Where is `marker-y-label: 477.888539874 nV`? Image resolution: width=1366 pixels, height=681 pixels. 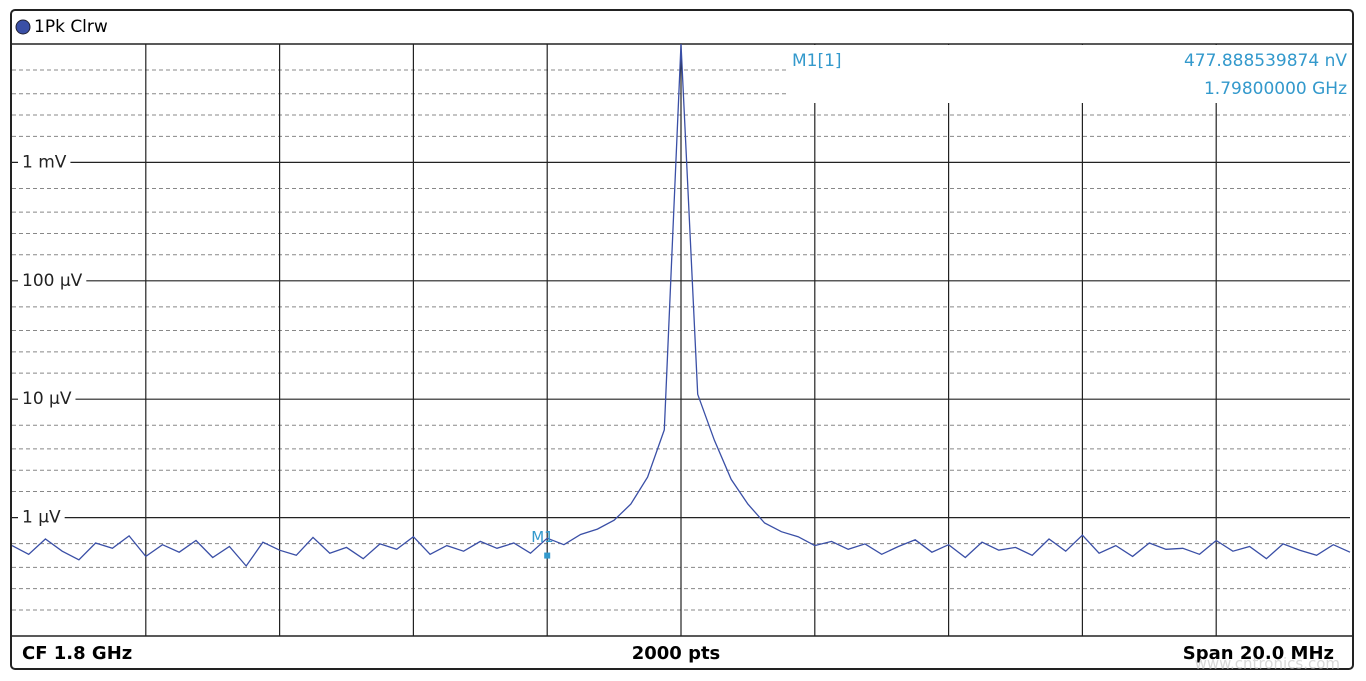
marker-y-label: 477.888539874 nV is located at coordinates (1265, 61).